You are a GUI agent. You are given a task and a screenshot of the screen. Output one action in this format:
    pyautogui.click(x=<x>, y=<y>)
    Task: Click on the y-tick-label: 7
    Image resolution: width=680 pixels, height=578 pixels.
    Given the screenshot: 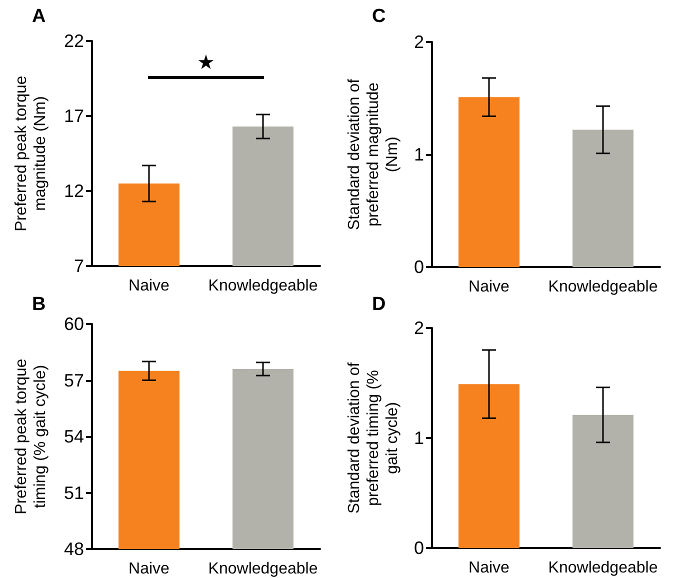 What is the action you would take?
    pyautogui.click(x=79, y=266)
    